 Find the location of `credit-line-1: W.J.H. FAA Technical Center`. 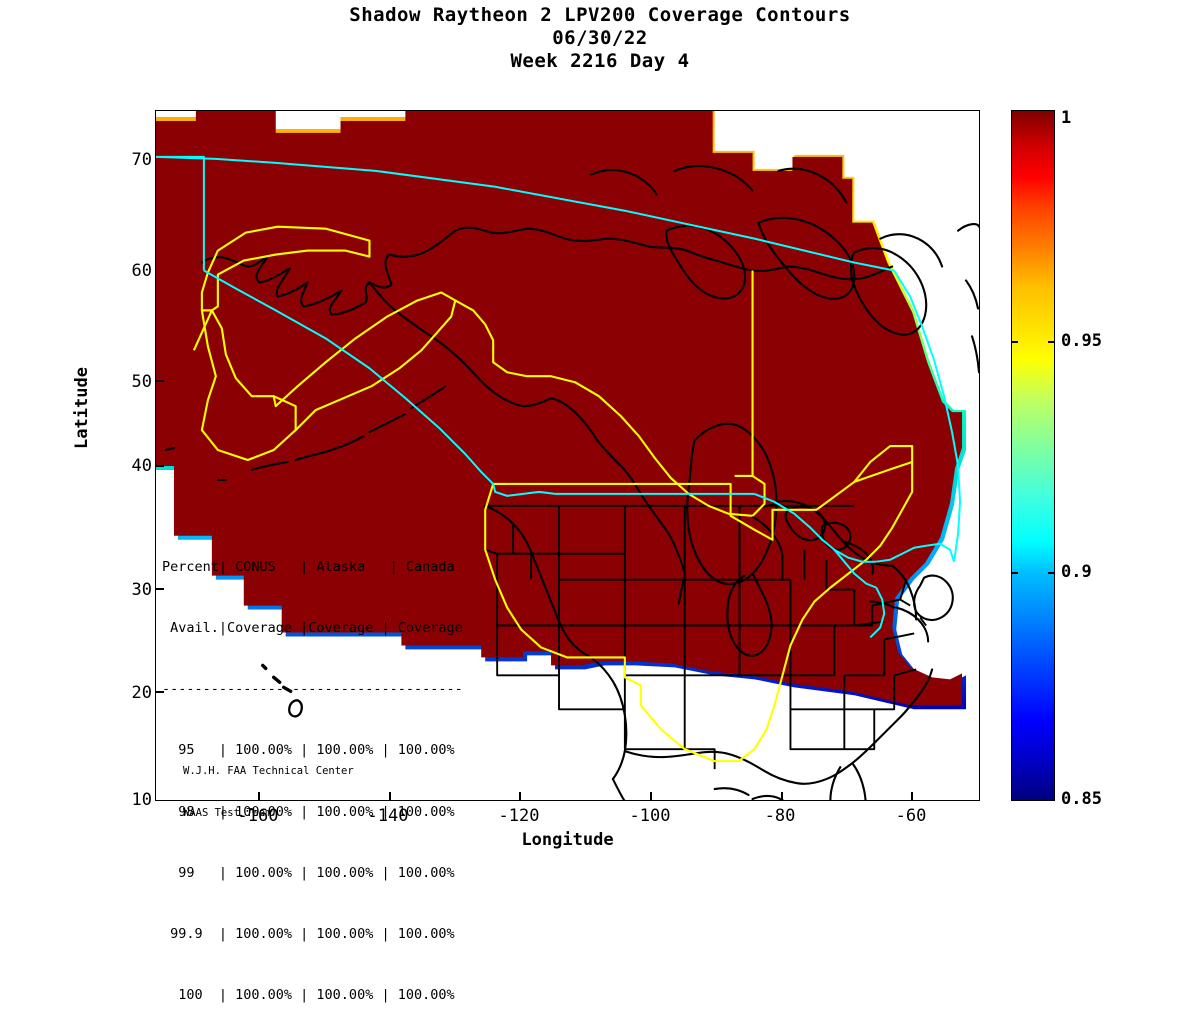

credit-line-1: W.J.H. FAA Technical Center is located at coordinates (268, 771).